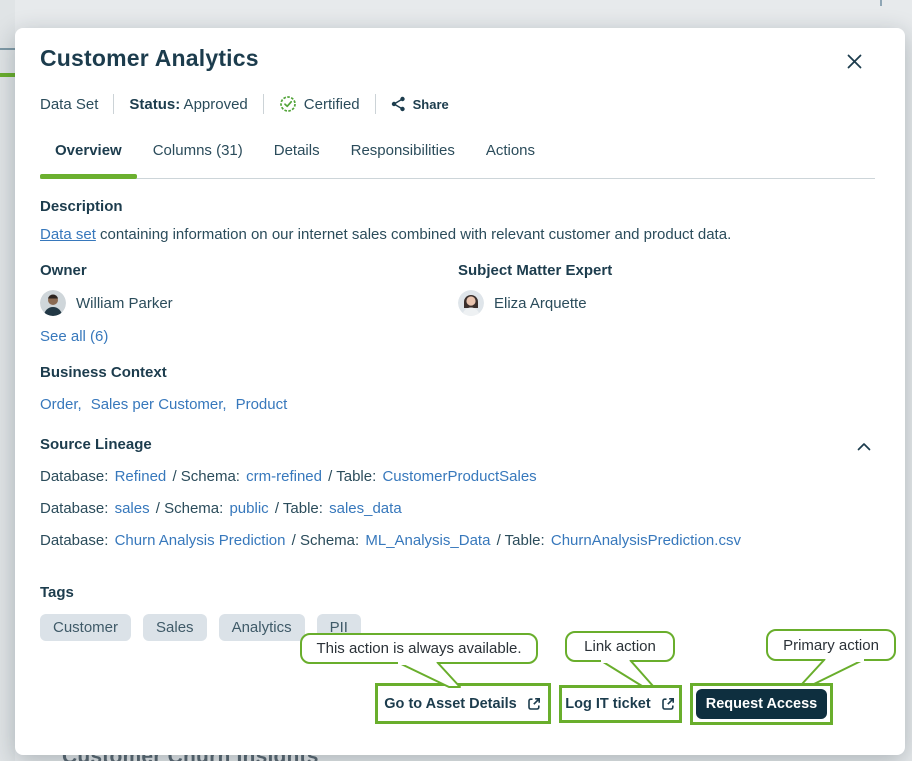 The width and height of the screenshot is (912, 761). I want to click on highlight-box-request-access: Request Access, so click(761, 704).